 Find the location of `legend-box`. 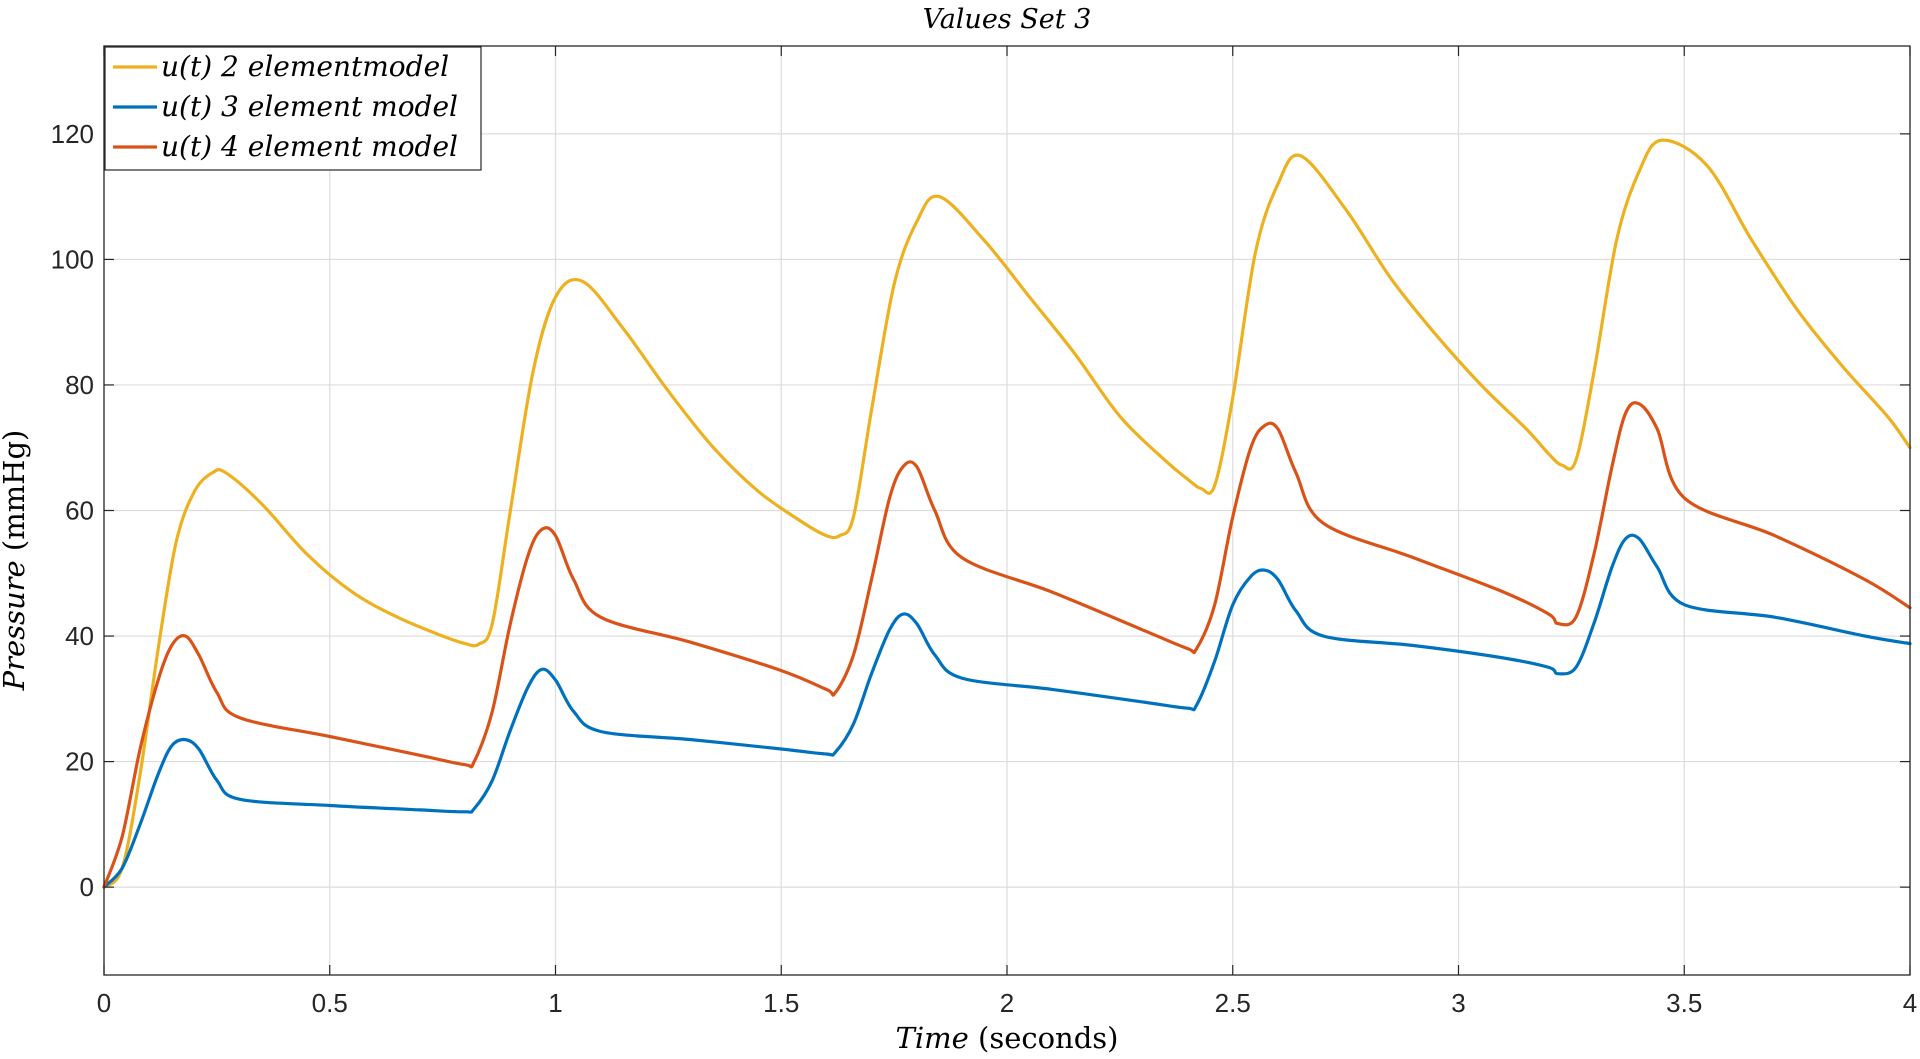

legend-box is located at coordinates (293, 108).